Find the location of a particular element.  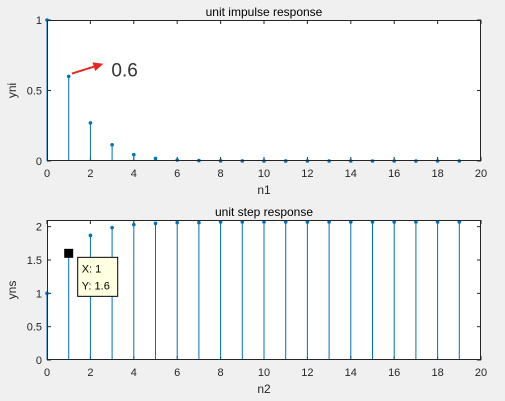

impulse-chart-title: unit impulse response is located at coordinates (264, 12).